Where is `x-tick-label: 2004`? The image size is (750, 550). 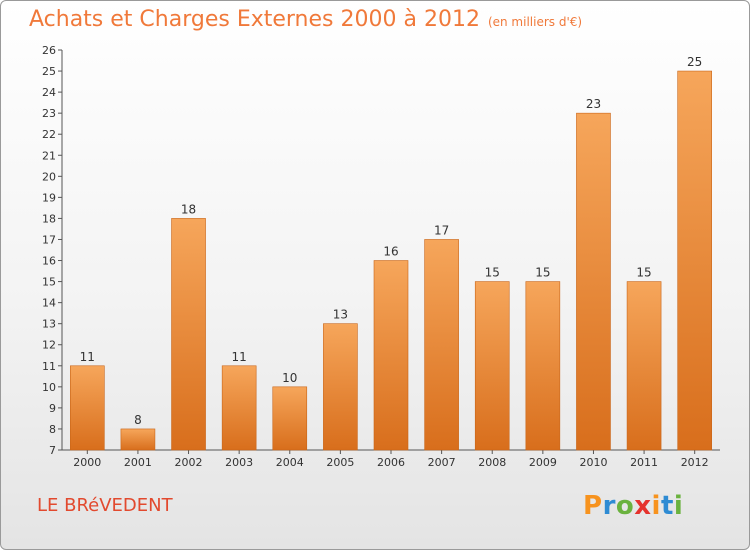
x-tick-label: 2004 is located at coordinates (290, 462).